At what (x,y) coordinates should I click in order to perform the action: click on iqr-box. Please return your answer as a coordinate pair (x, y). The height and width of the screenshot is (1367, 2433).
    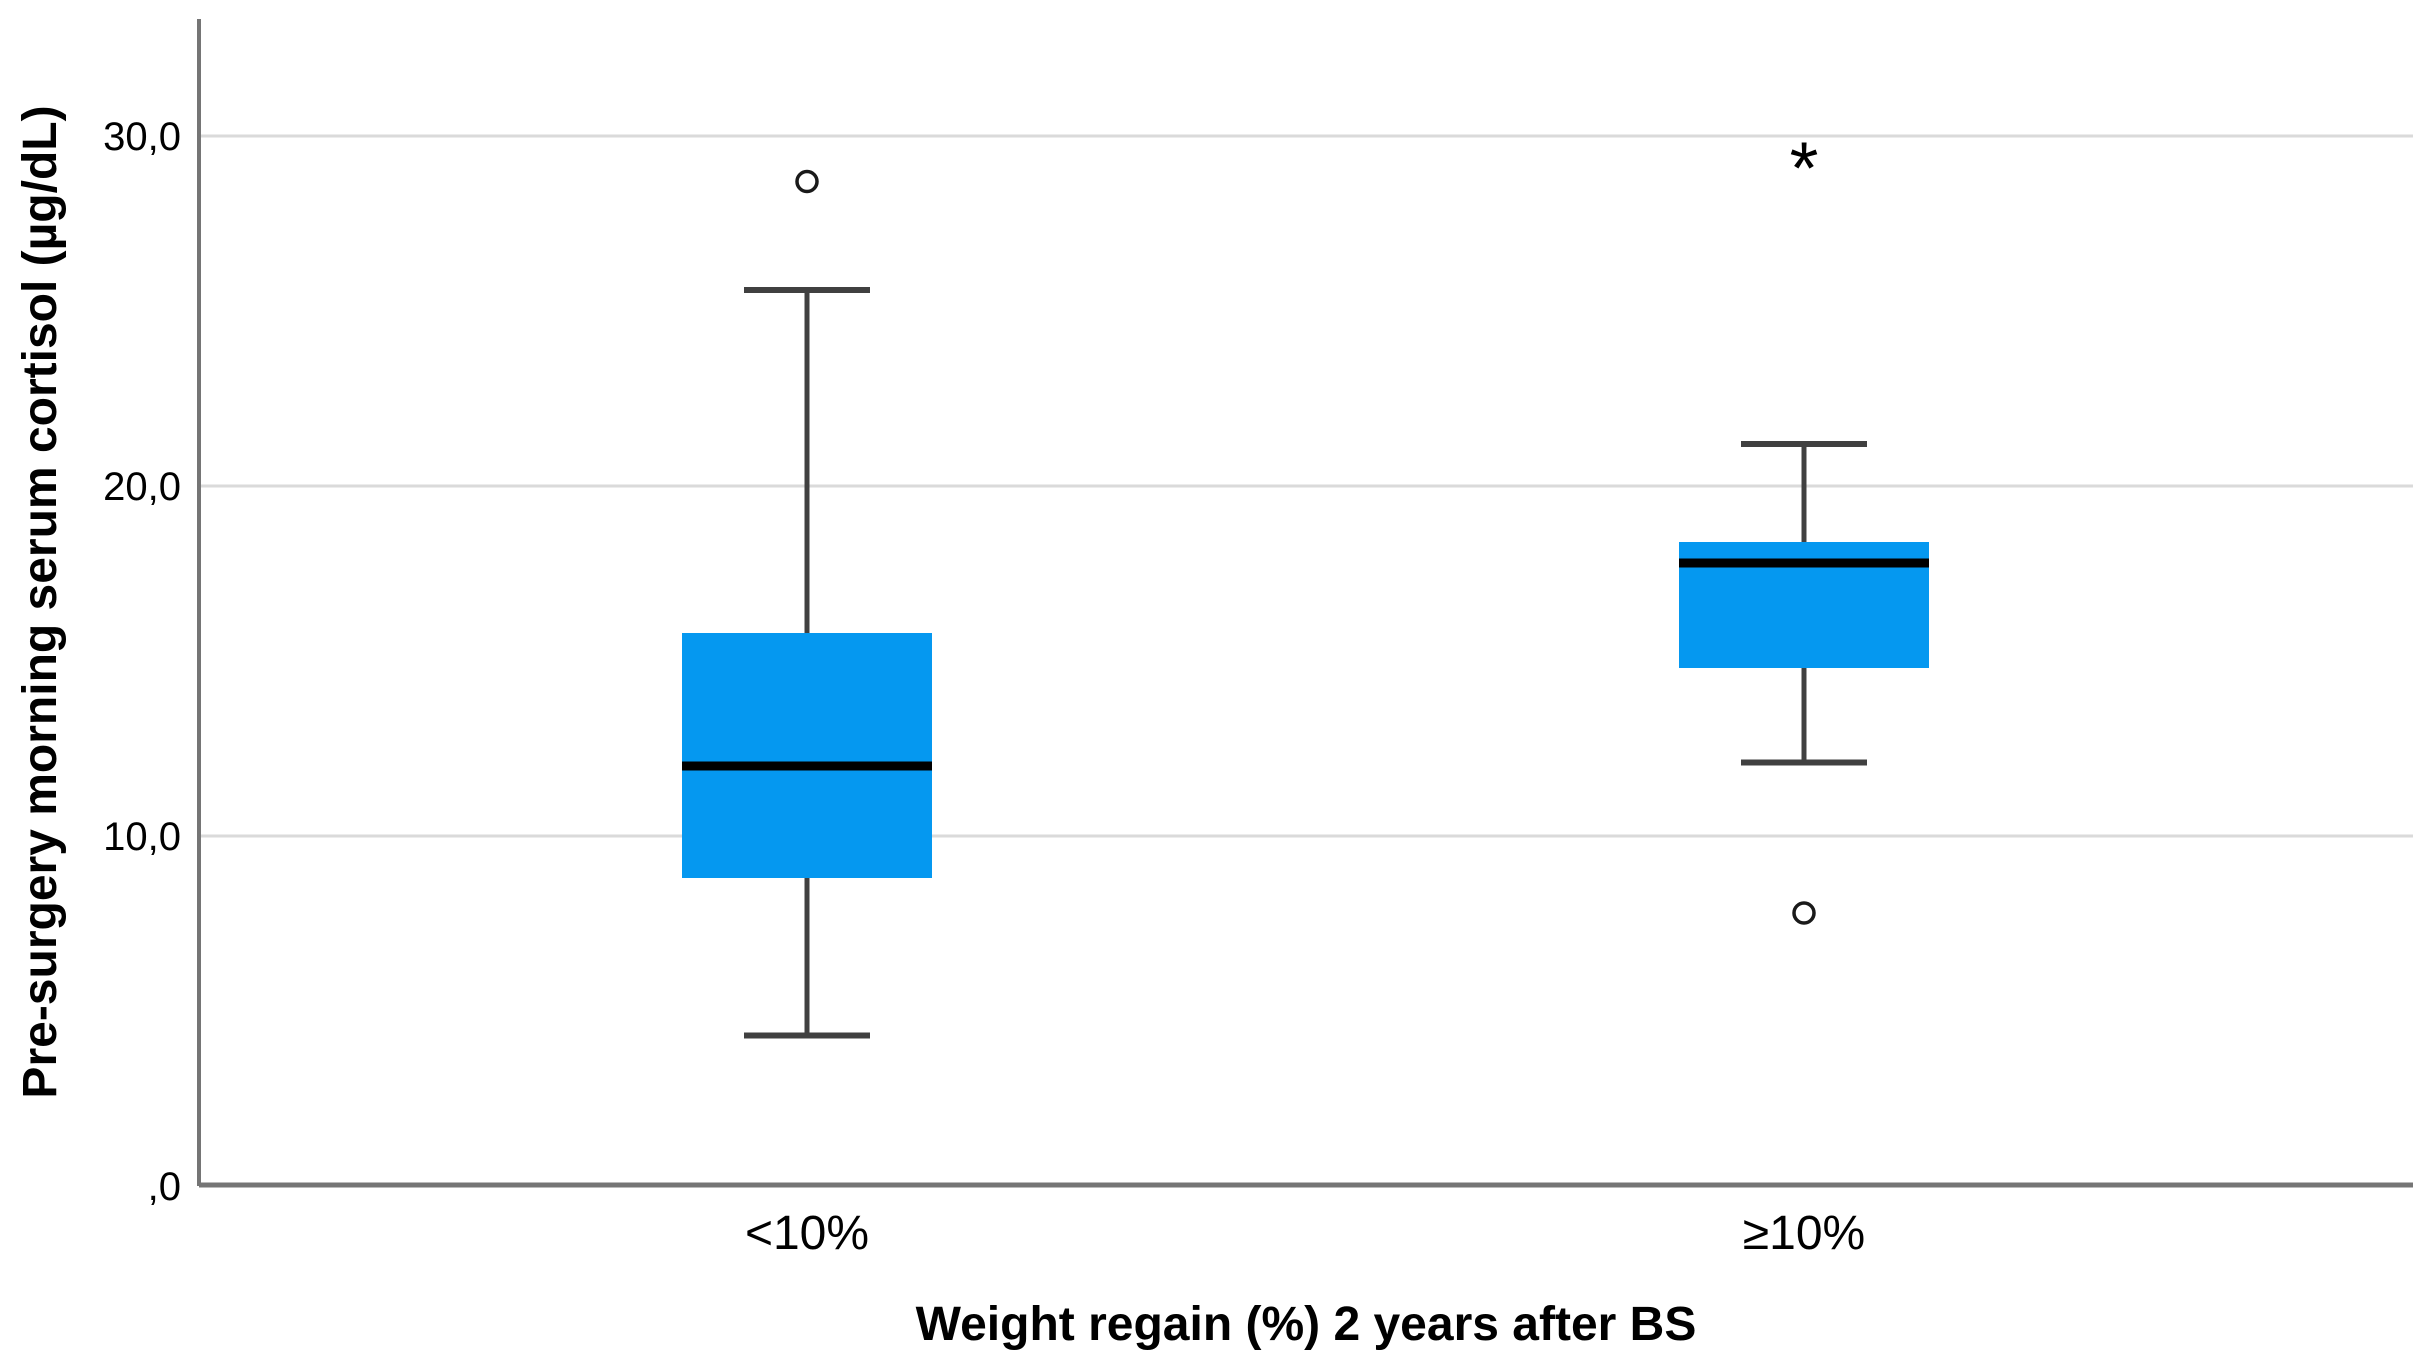
    Looking at the image, I should click on (807, 755).